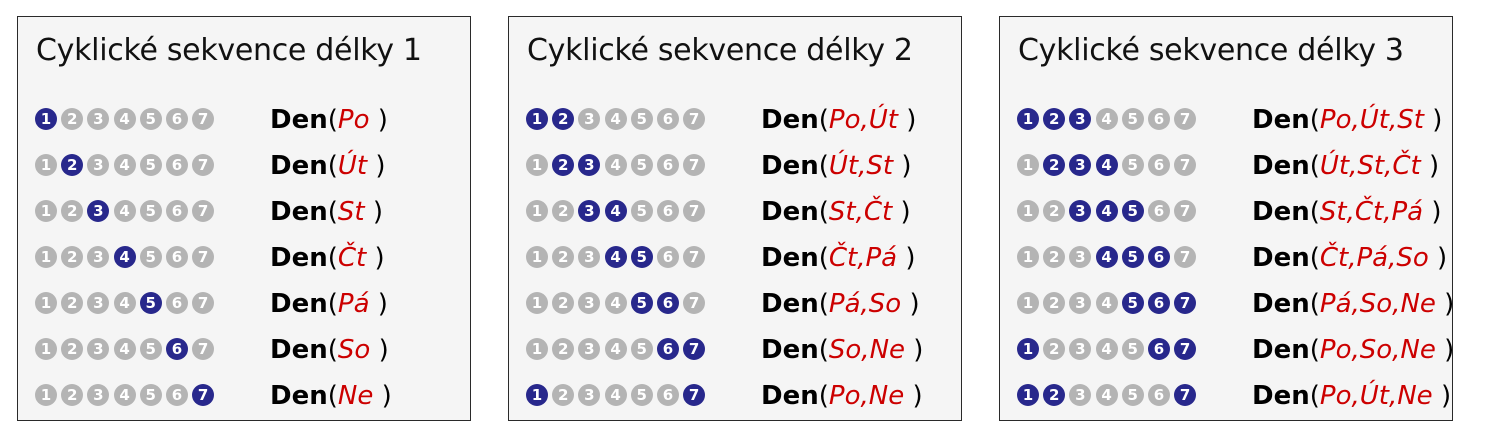 The height and width of the screenshot is (442, 1507). I want to click on function-expression: Den(Út,St ), so click(836, 166).